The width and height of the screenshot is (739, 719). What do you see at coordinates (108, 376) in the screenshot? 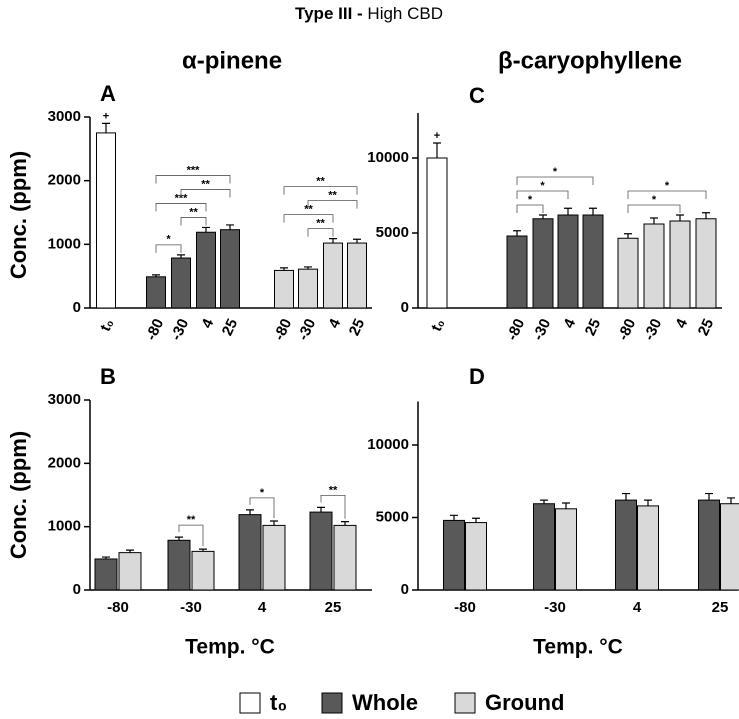
I see `panel-letter: B` at bounding box center [108, 376].